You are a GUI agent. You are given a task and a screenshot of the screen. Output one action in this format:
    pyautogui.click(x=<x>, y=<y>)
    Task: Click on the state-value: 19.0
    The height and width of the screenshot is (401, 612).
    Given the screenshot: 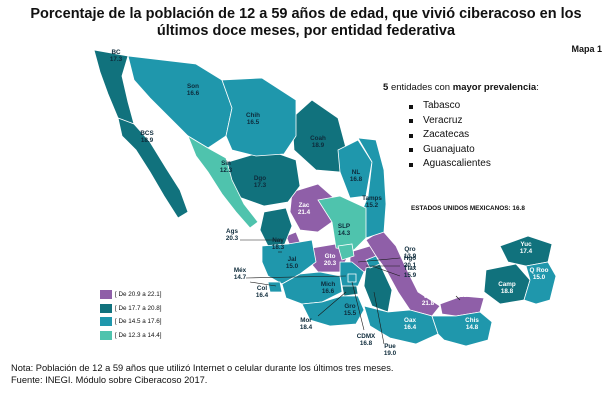 What is the action you would take?
    pyautogui.click(x=390, y=353)
    